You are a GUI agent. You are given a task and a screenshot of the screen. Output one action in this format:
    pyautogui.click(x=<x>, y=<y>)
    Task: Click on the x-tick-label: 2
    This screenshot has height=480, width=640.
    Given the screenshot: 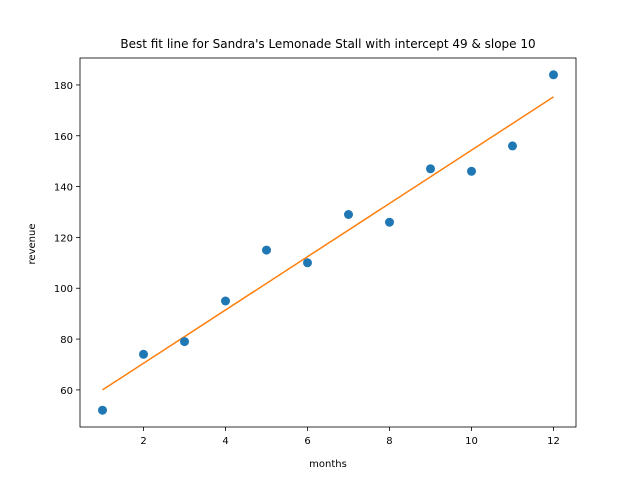 What is the action you would take?
    pyautogui.click(x=143, y=441)
    